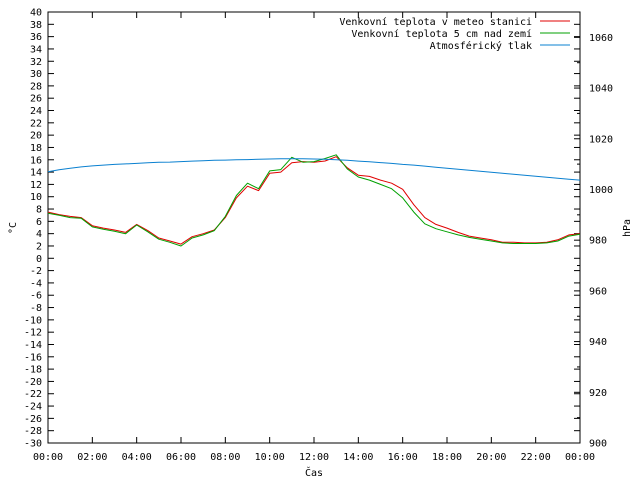  I want to click on y-tick-label: 10, so click(36, 197).